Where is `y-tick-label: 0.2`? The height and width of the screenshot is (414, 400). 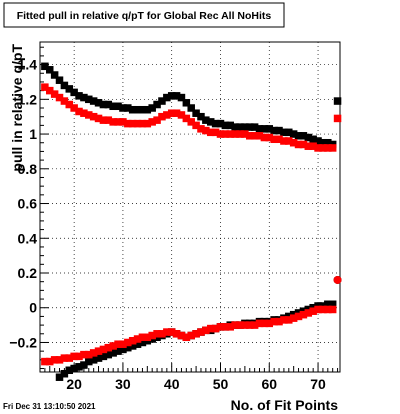 y-tick-label: 0.2 is located at coordinates (28, 273).